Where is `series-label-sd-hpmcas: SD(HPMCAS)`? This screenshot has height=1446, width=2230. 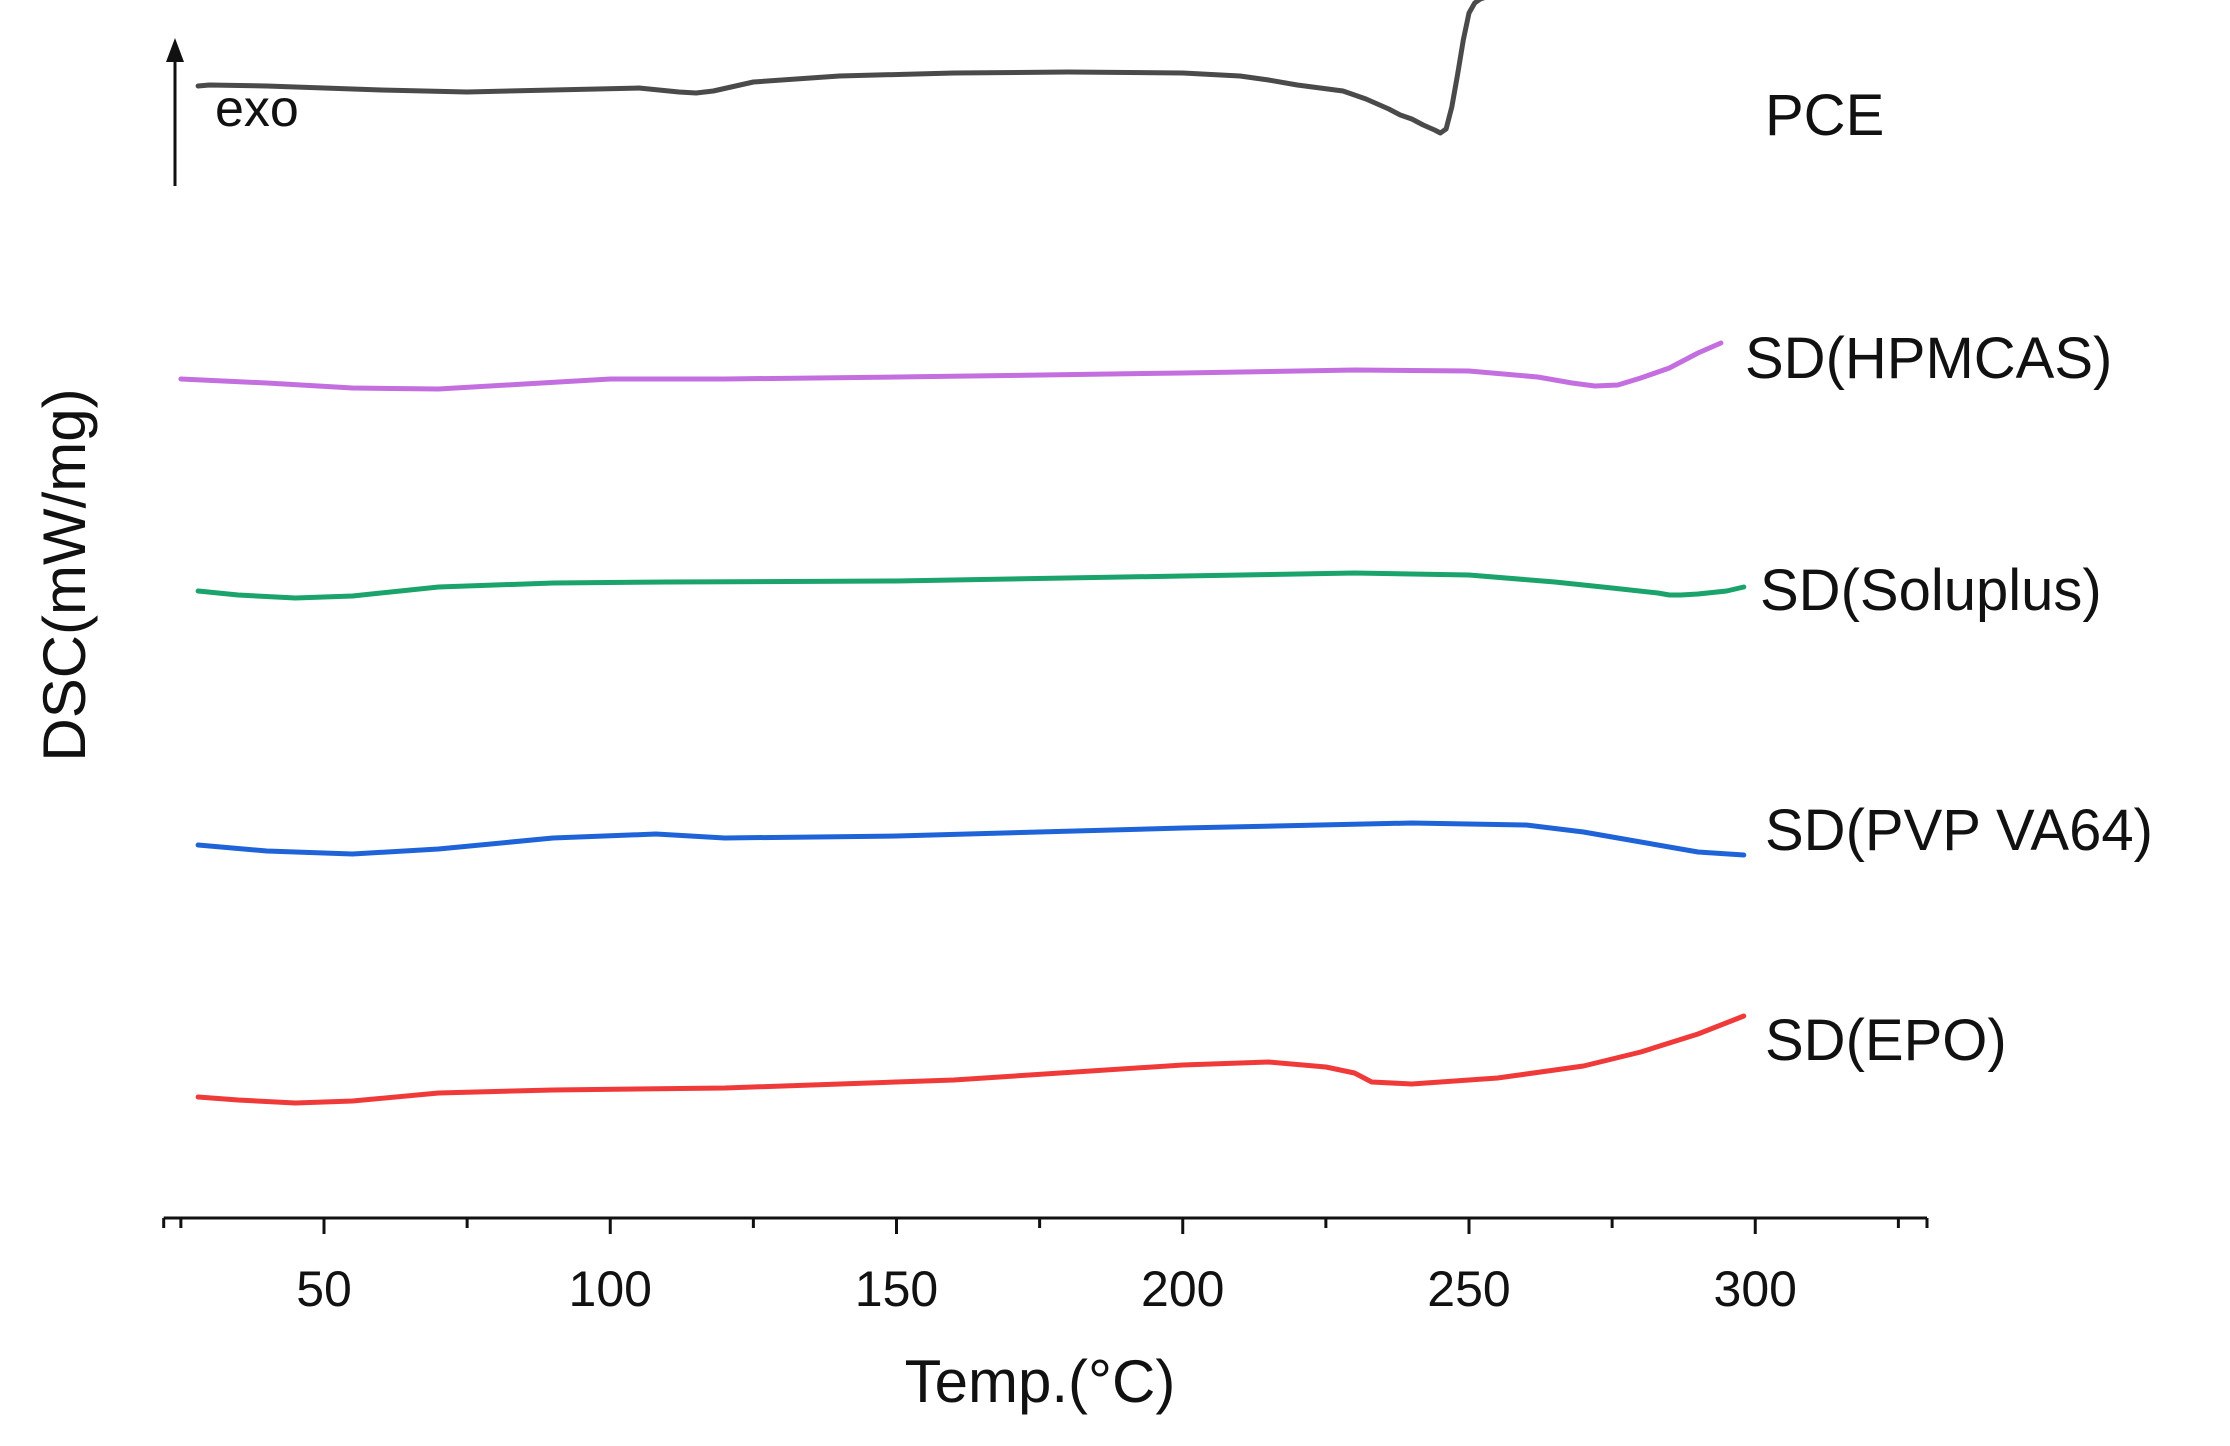 series-label-sd-hpmcas: SD(HPMCAS) is located at coordinates (1928, 358).